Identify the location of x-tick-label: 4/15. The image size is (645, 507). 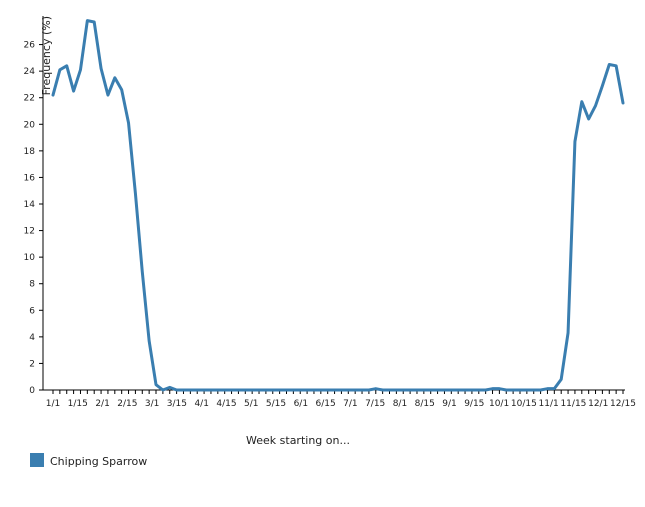
(226, 404).